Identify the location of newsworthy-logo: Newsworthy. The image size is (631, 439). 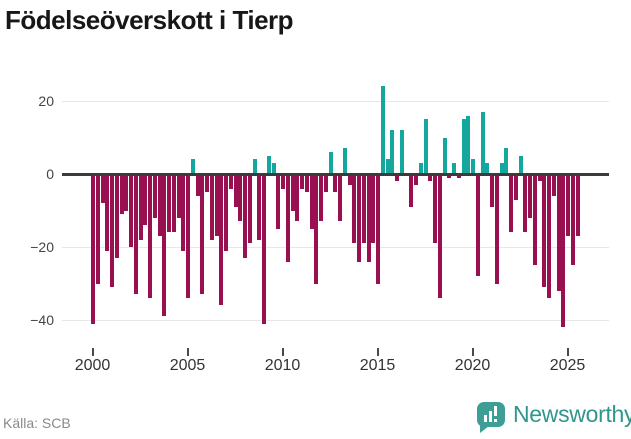
(554, 417).